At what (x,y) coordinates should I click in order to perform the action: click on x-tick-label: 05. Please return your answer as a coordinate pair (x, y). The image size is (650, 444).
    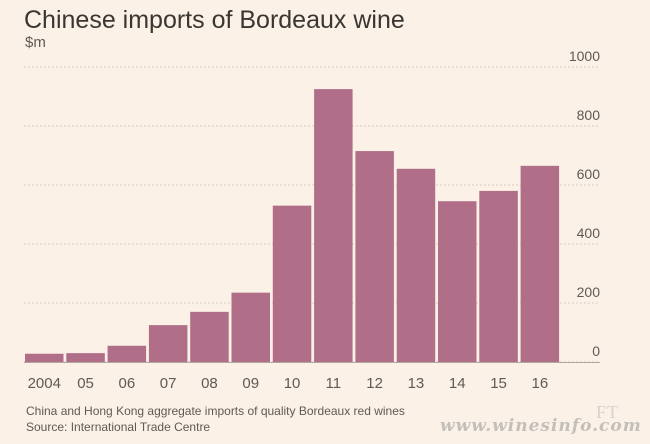
    Looking at the image, I should click on (85, 383).